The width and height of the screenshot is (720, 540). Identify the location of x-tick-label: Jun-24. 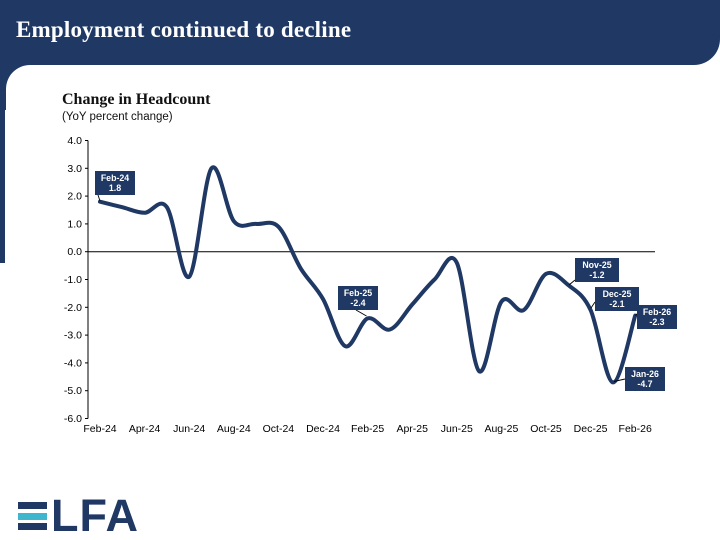
(189, 429).